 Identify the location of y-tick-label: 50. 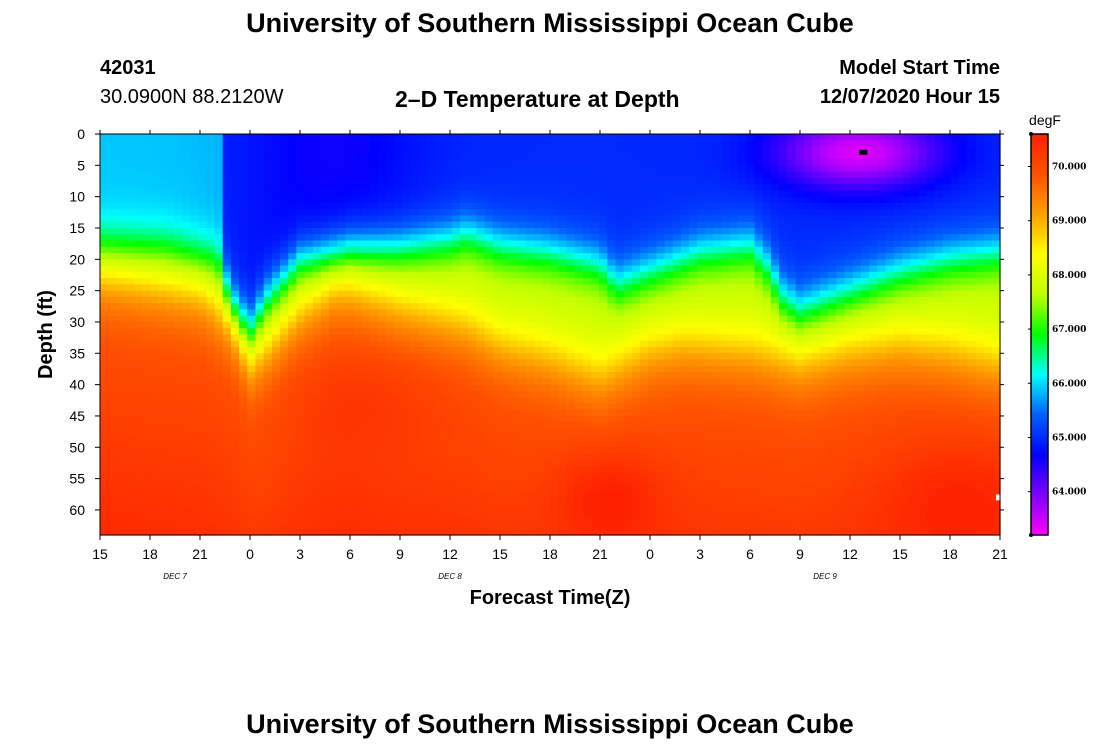
(77, 447).